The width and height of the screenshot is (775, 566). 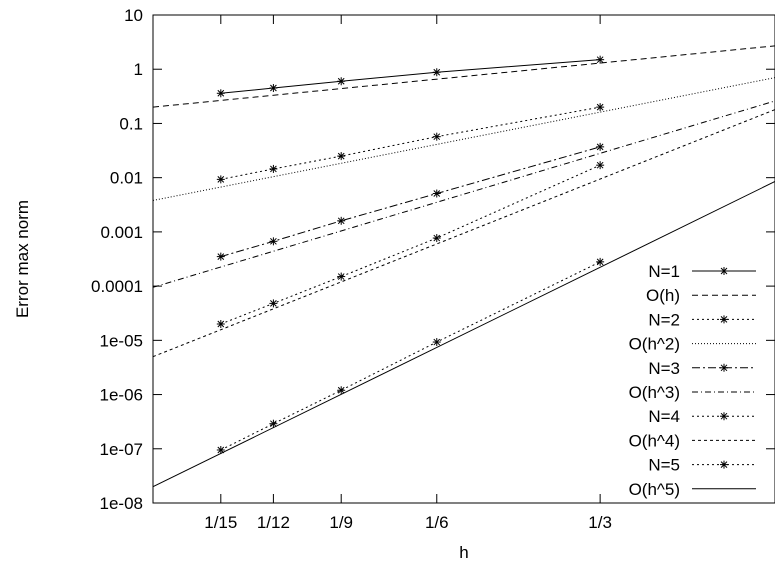 What do you see at coordinates (663, 295) in the screenshot?
I see `legend-label: O(h)` at bounding box center [663, 295].